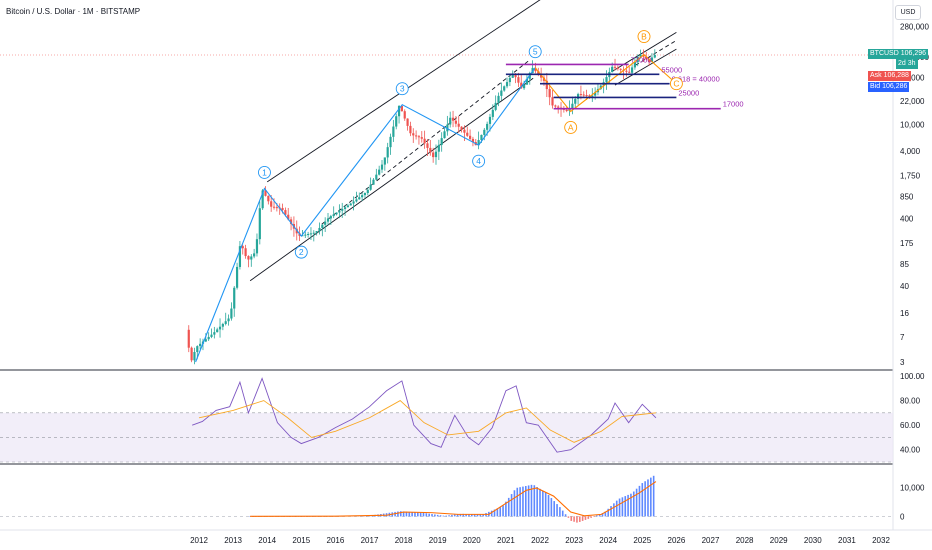 Image resolution: width=932 pixels, height=550 pixels. Describe the element at coordinates (884, 53) in the screenshot. I see `symbol-label: BTCUSD` at that location.